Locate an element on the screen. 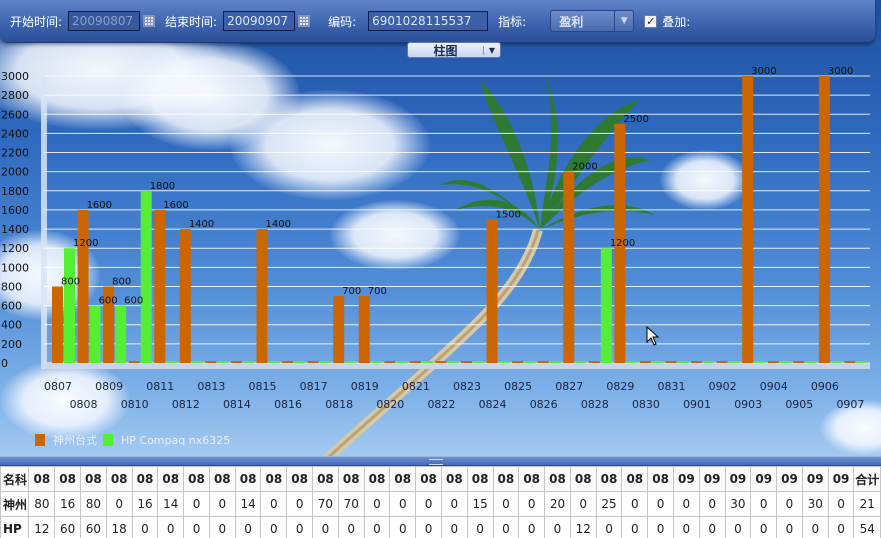  table-cell: 18 is located at coordinates (119, 527).